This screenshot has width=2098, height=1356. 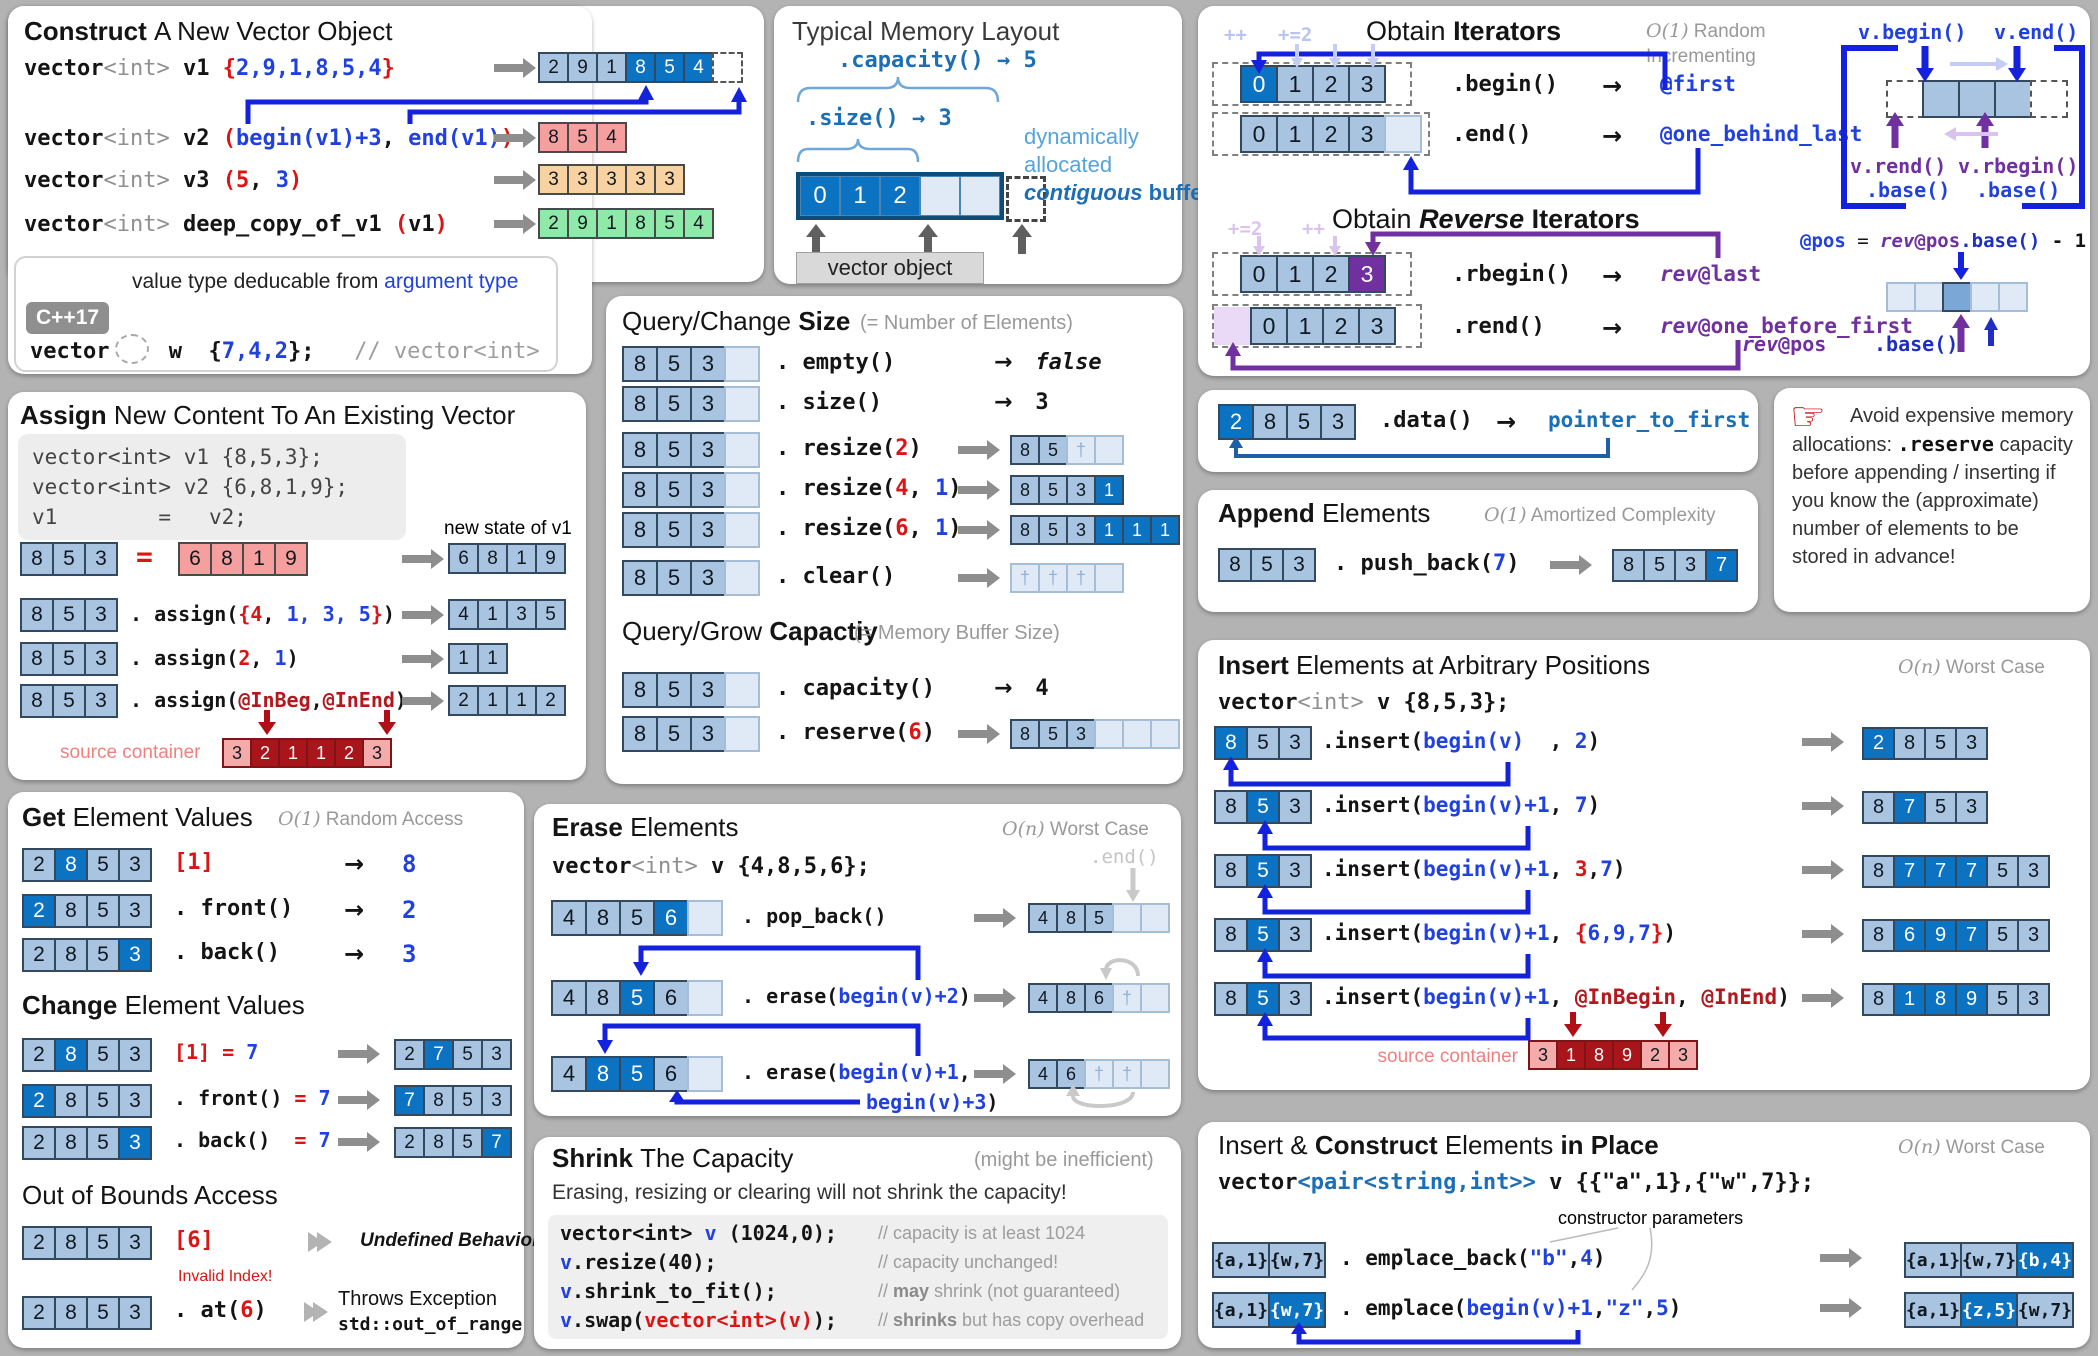 What do you see at coordinates (209, 68) in the screenshot?
I see `code-row: vector<int> v1 {2,9,1,8,5,4}` at bounding box center [209, 68].